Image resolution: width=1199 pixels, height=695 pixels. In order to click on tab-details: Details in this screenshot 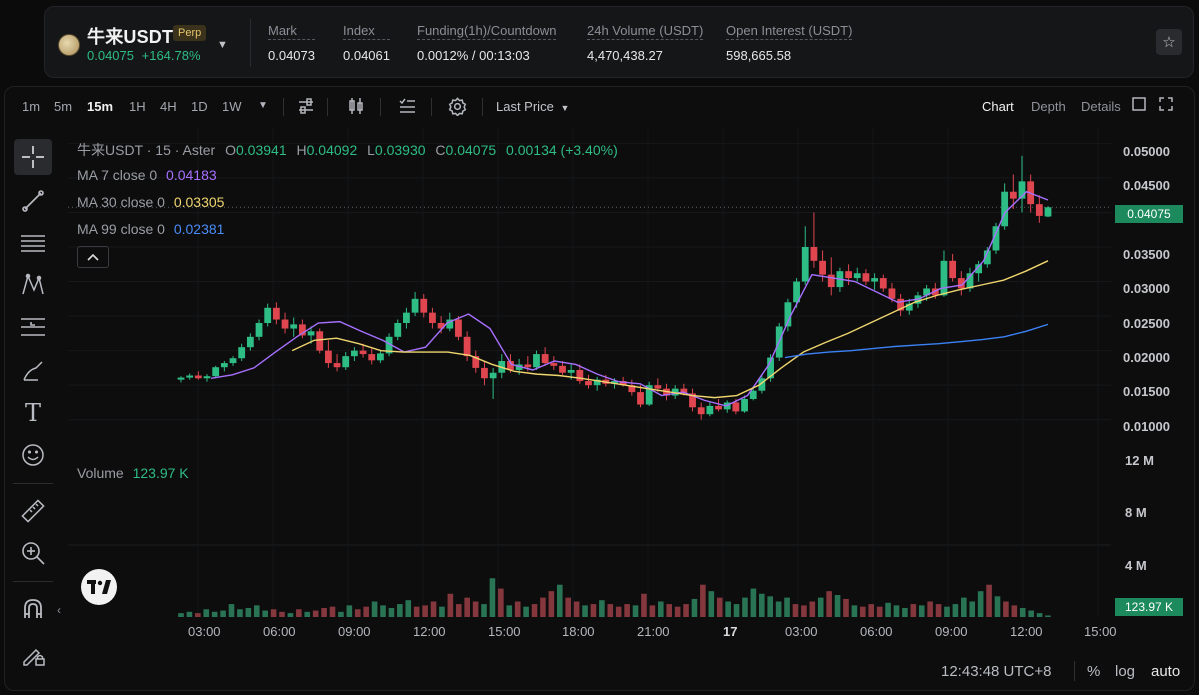, I will do `click(1101, 106)`.